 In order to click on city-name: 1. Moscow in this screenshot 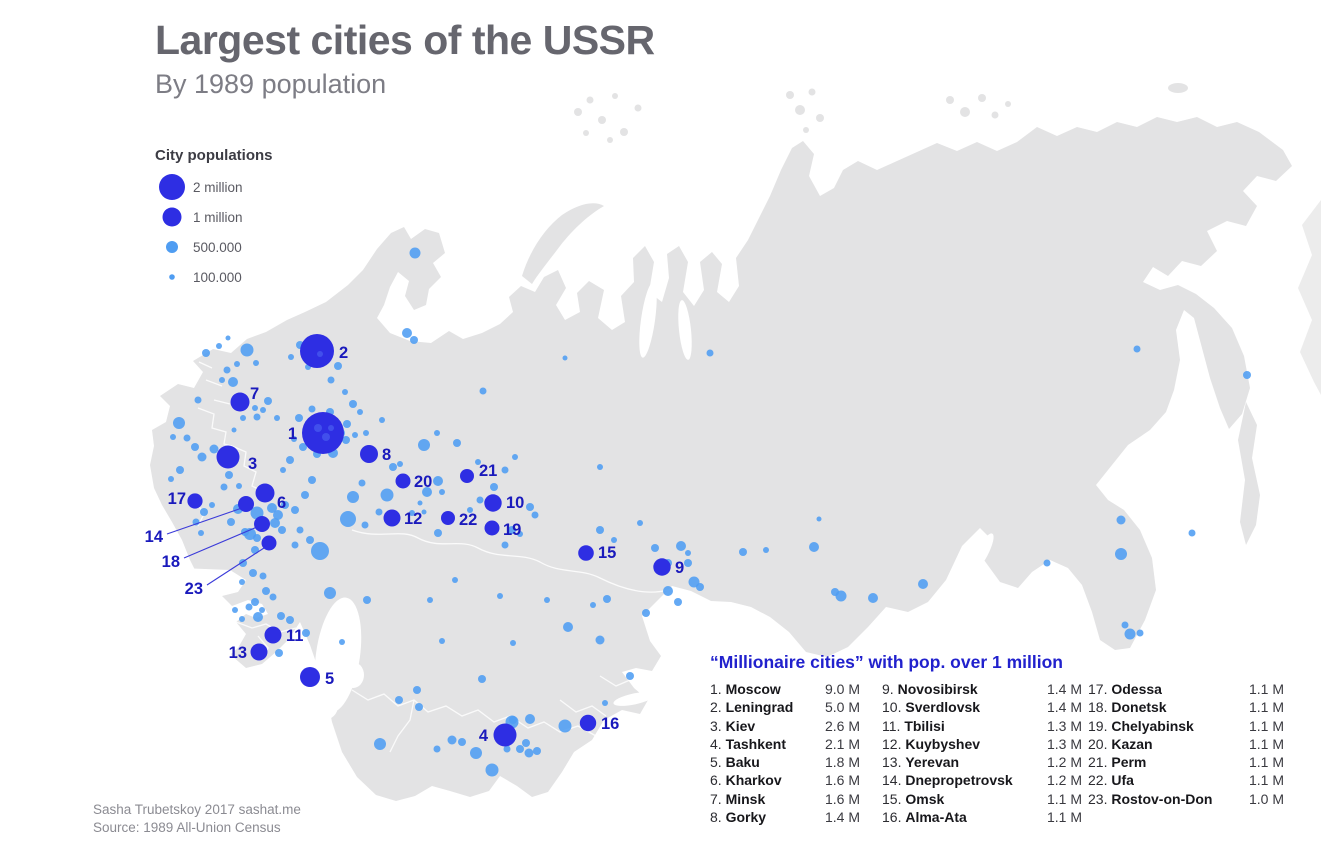, I will do `click(745, 689)`.